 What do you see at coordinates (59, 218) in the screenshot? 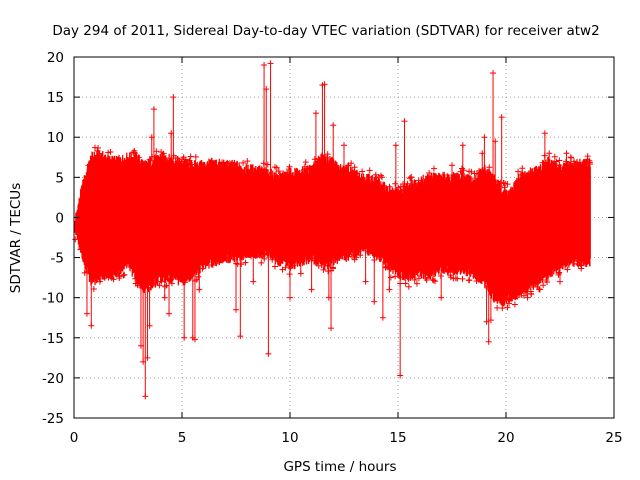
I see `y-tick-label: 0` at bounding box center [59, 218].